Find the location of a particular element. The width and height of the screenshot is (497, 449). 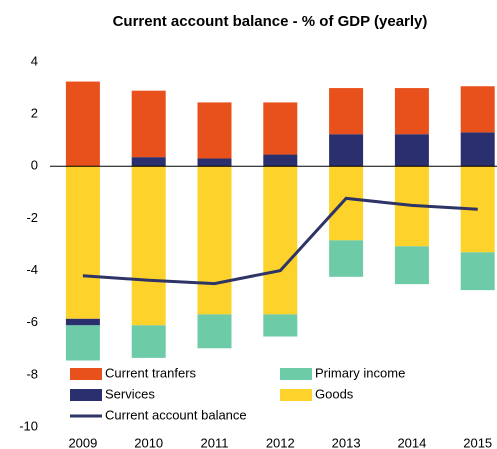

y-tick-label: -4 is located at coordinates (32, 269).